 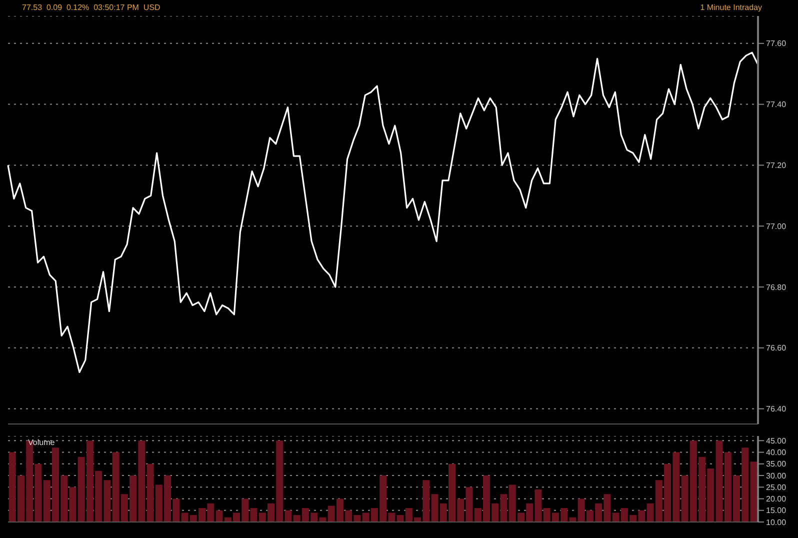 I want to click on y-tick-label: 40.00, so click(x=776, y=453).